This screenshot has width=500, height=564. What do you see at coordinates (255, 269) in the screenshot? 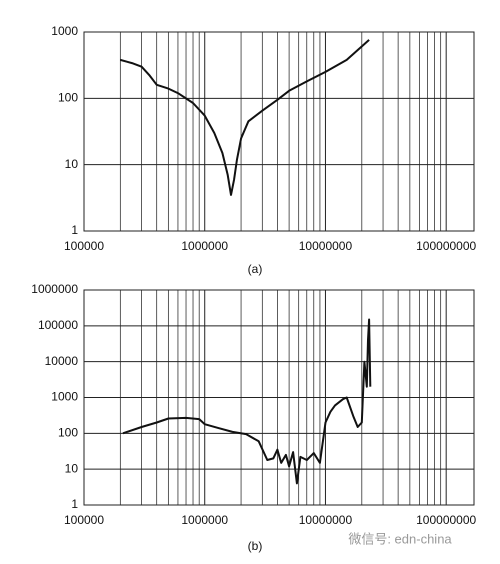
I see `caption: (a)` at bounding box center [255, 269].